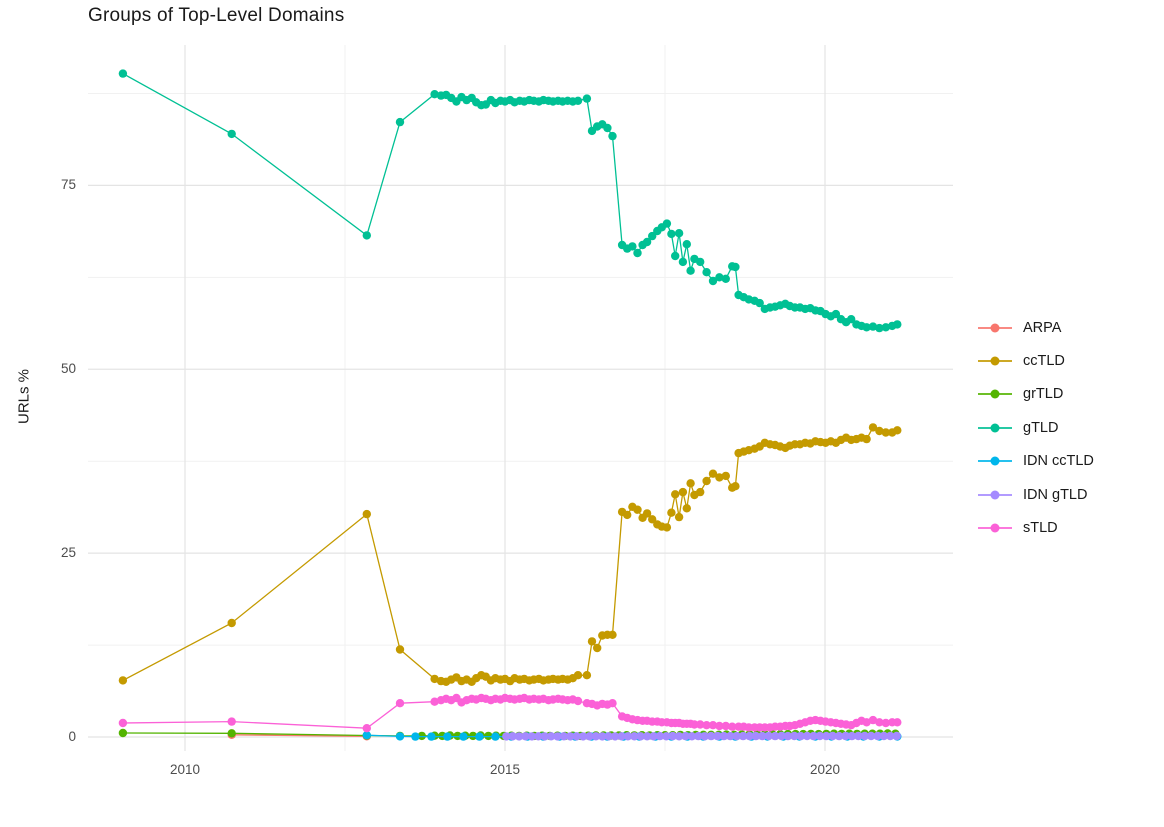  Describe the element at coordinates (299, 735) in the screenshot. I see `series-line` at that location.